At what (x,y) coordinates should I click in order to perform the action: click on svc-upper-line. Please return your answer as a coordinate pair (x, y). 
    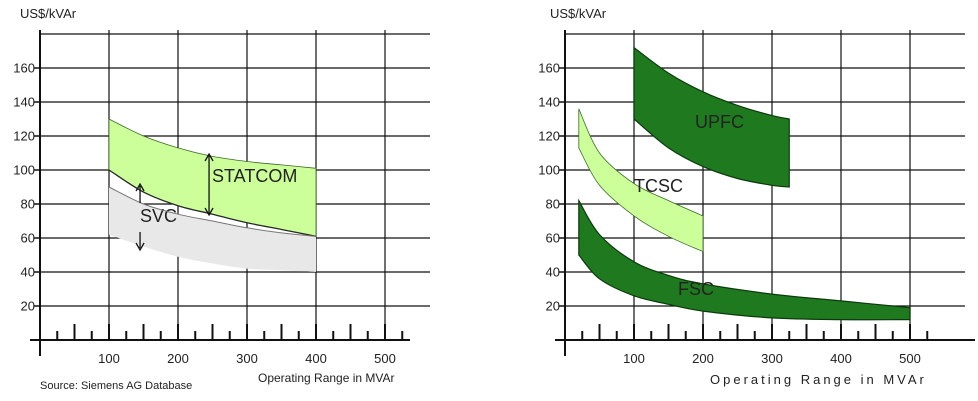
    Looking at the image, I should click on (212, 211).